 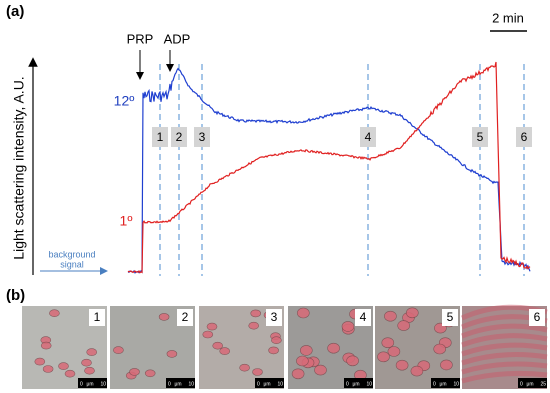 What do you see at coordinates (177, 38) in the screenshot?
I see `arrow-label: ADP` at bounding box center [177, 38].